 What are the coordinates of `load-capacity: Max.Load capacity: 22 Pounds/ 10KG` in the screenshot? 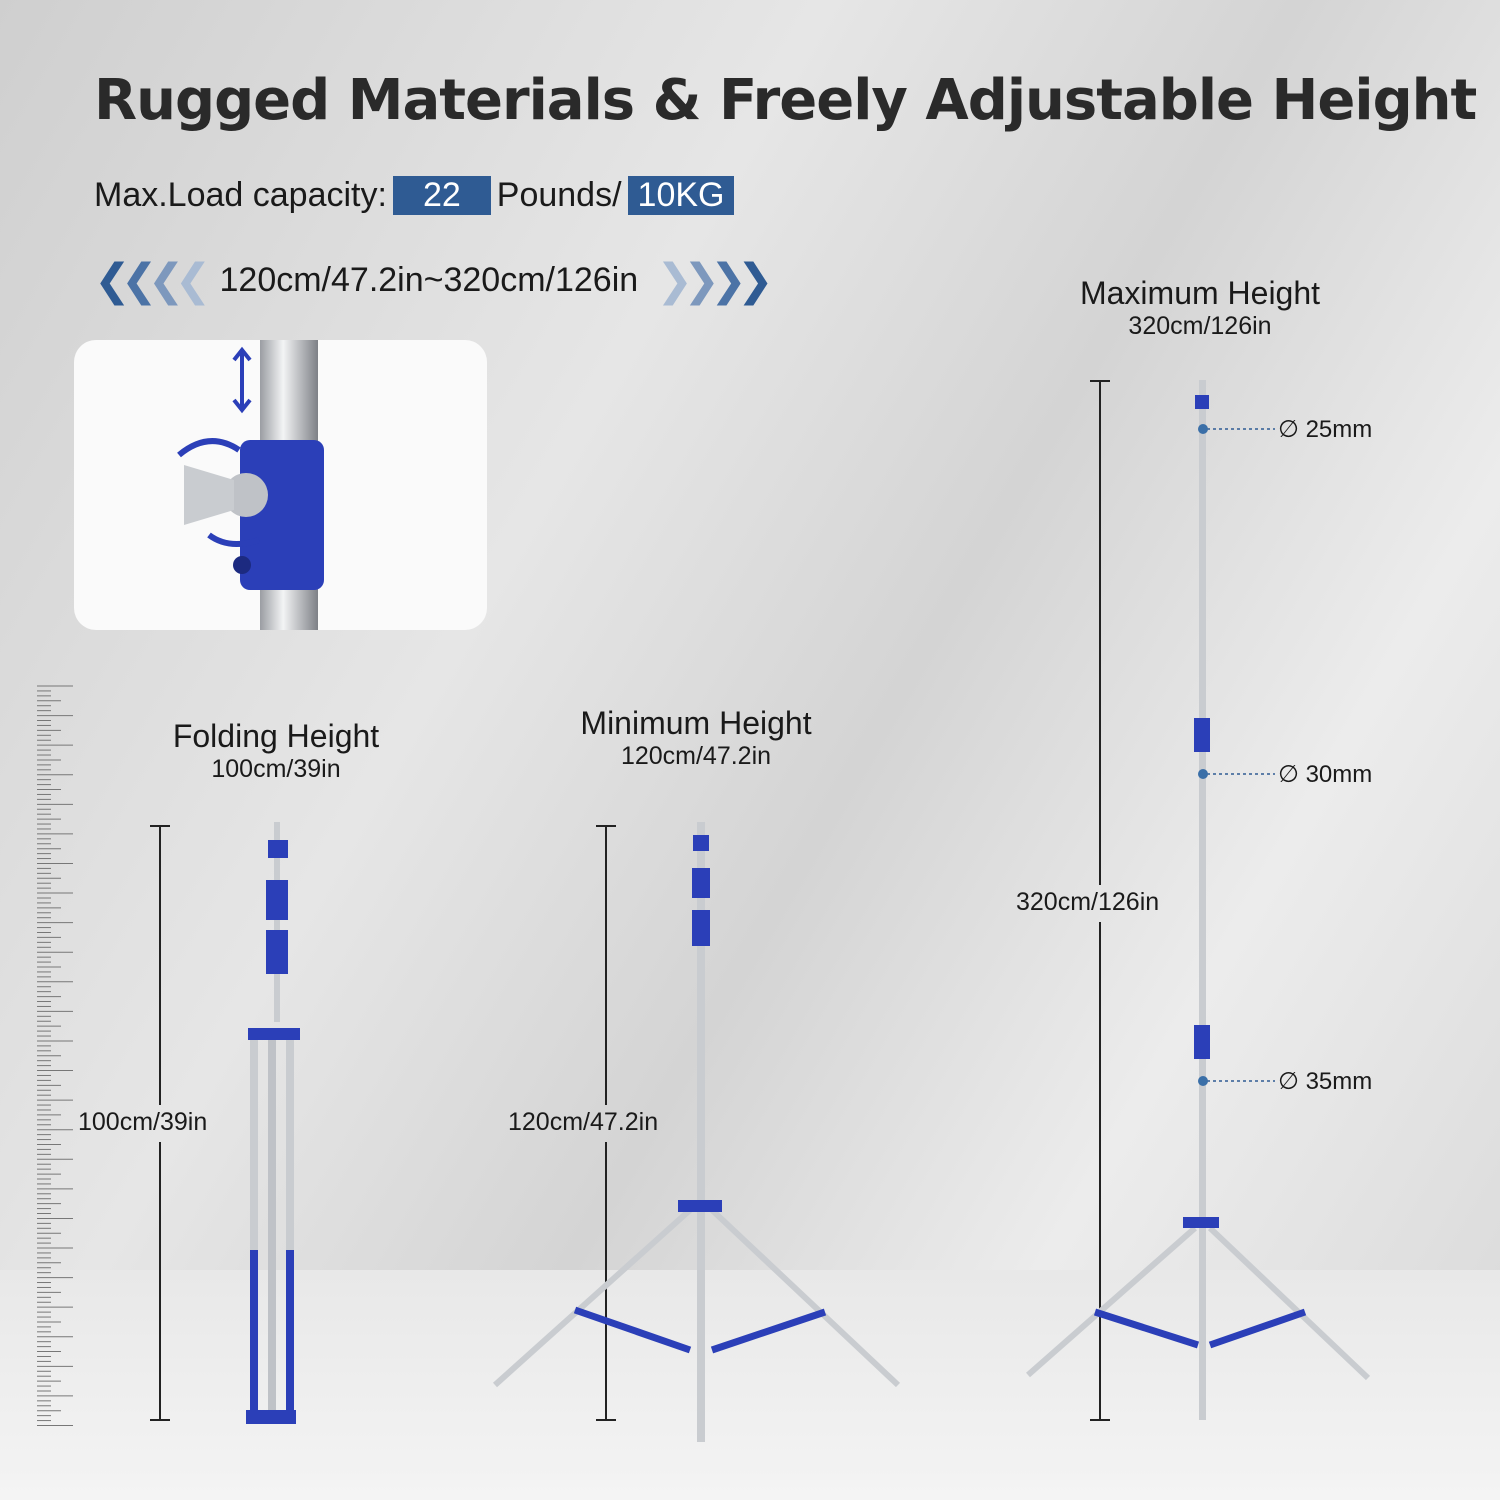 It's located at (414, 195).